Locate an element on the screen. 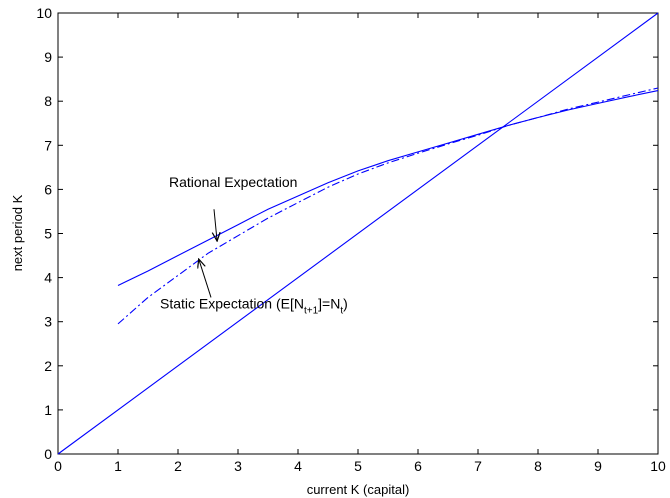  x-tick-label: 1 is located at coordinates (118, 466).